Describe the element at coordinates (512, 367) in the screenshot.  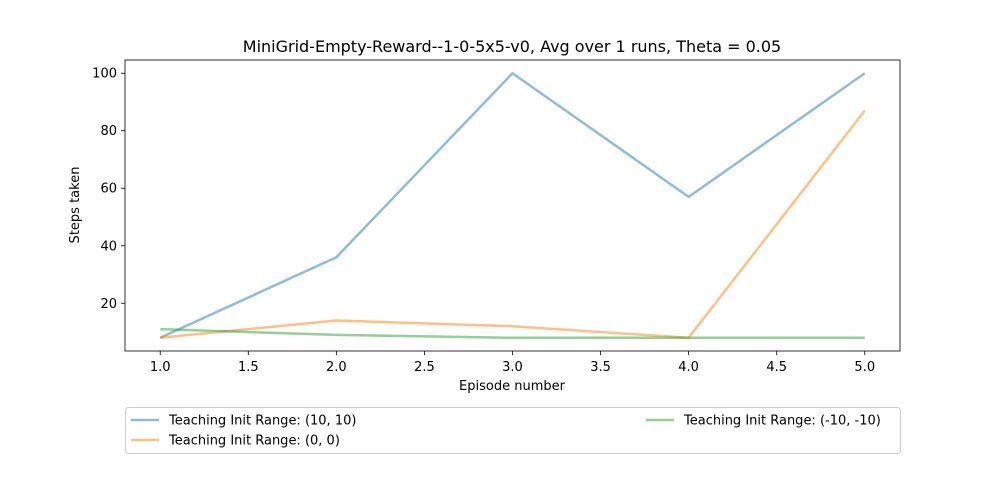
I see `x-tick-label: 3.0` at that location.